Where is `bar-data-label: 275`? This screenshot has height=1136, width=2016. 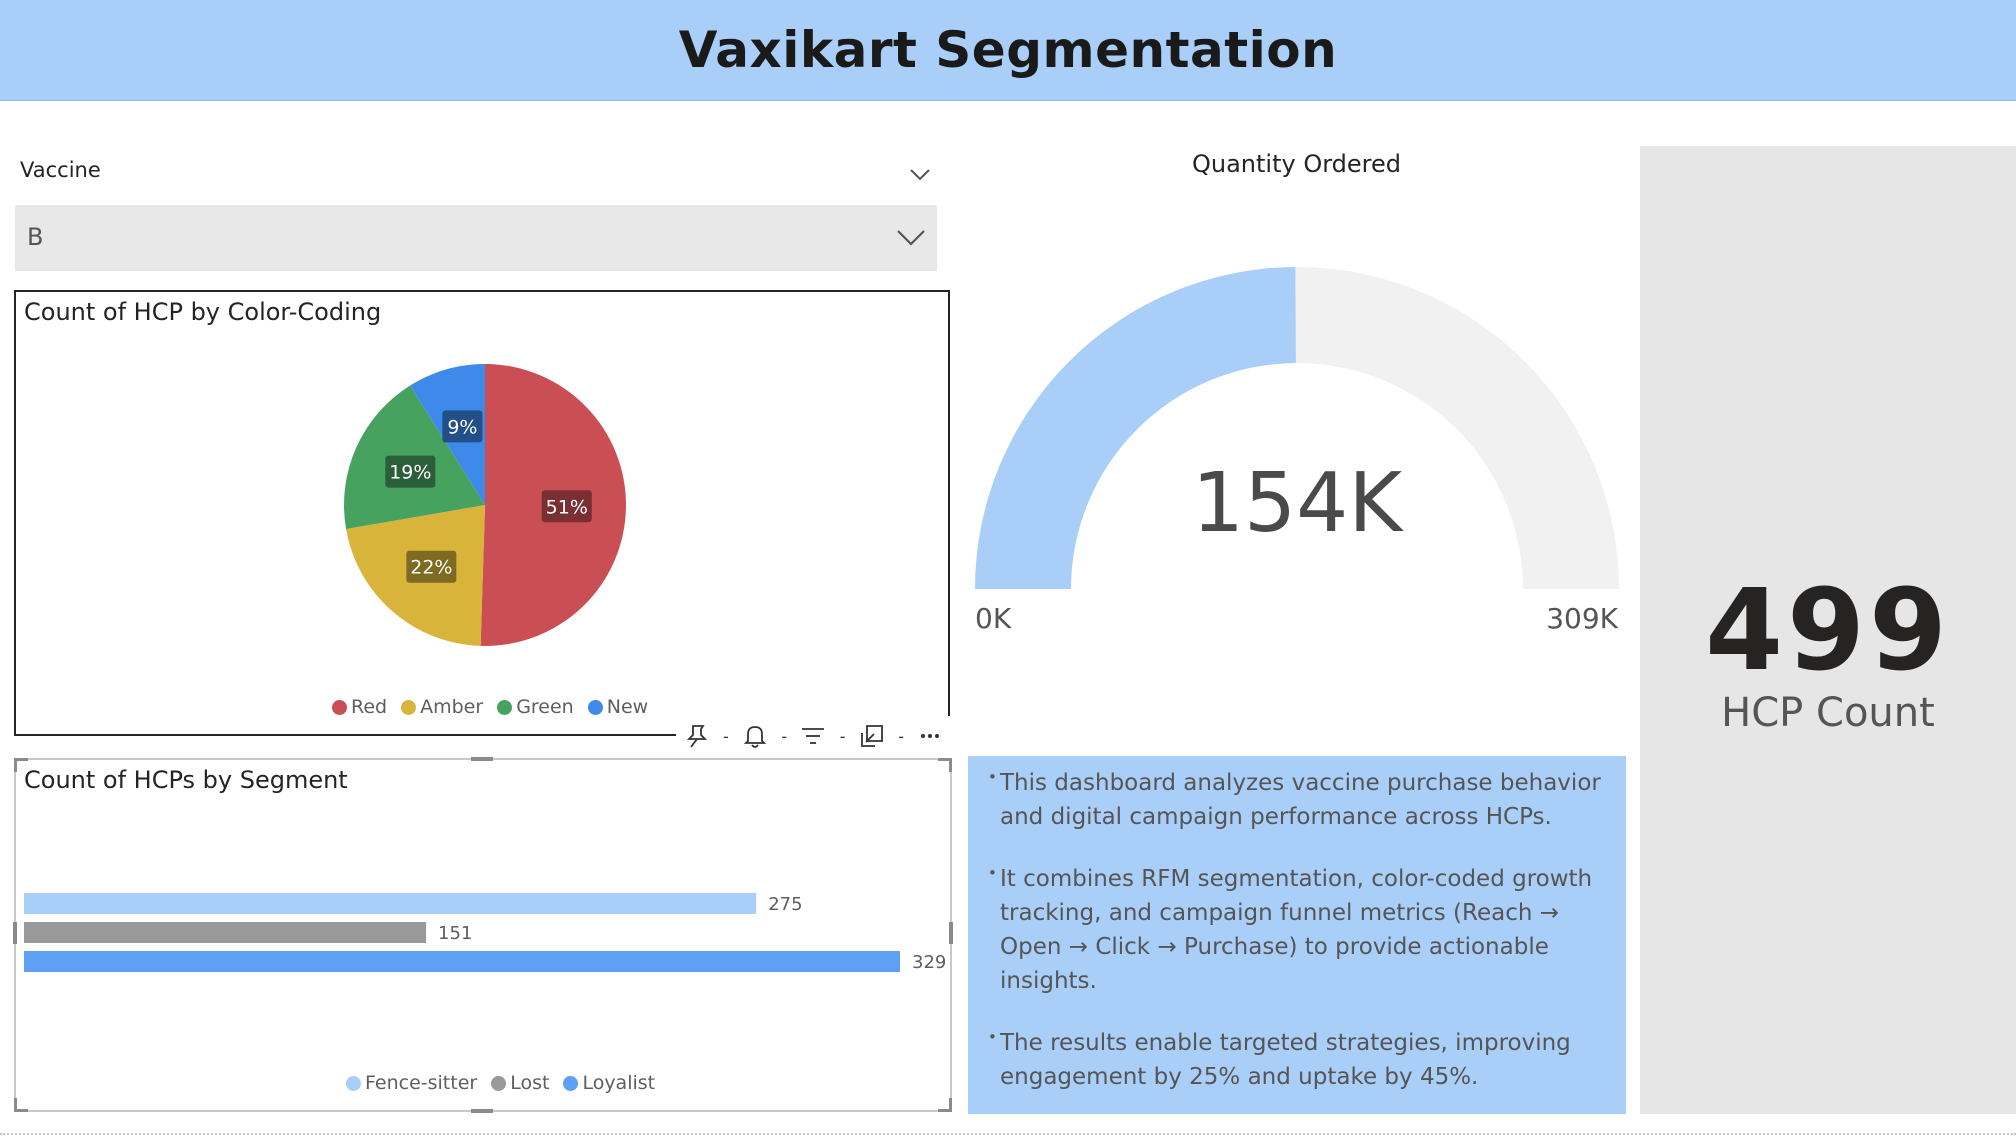 bar-data-label: 275 is located at coordinates (785, 904).